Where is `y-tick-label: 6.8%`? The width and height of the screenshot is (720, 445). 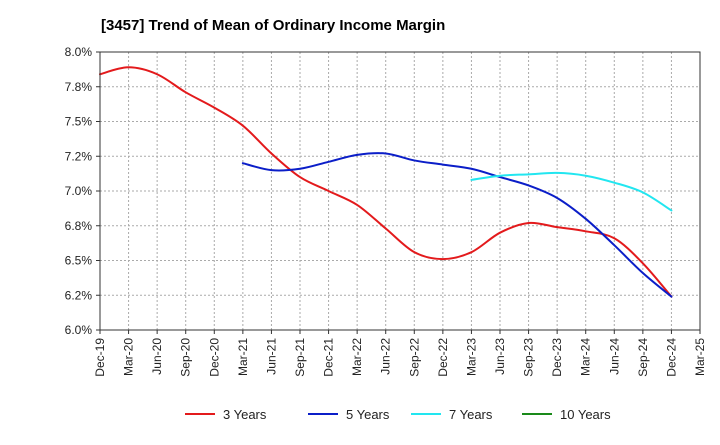 y-tick-label: 6.8% is located at coordinates (79, 226).